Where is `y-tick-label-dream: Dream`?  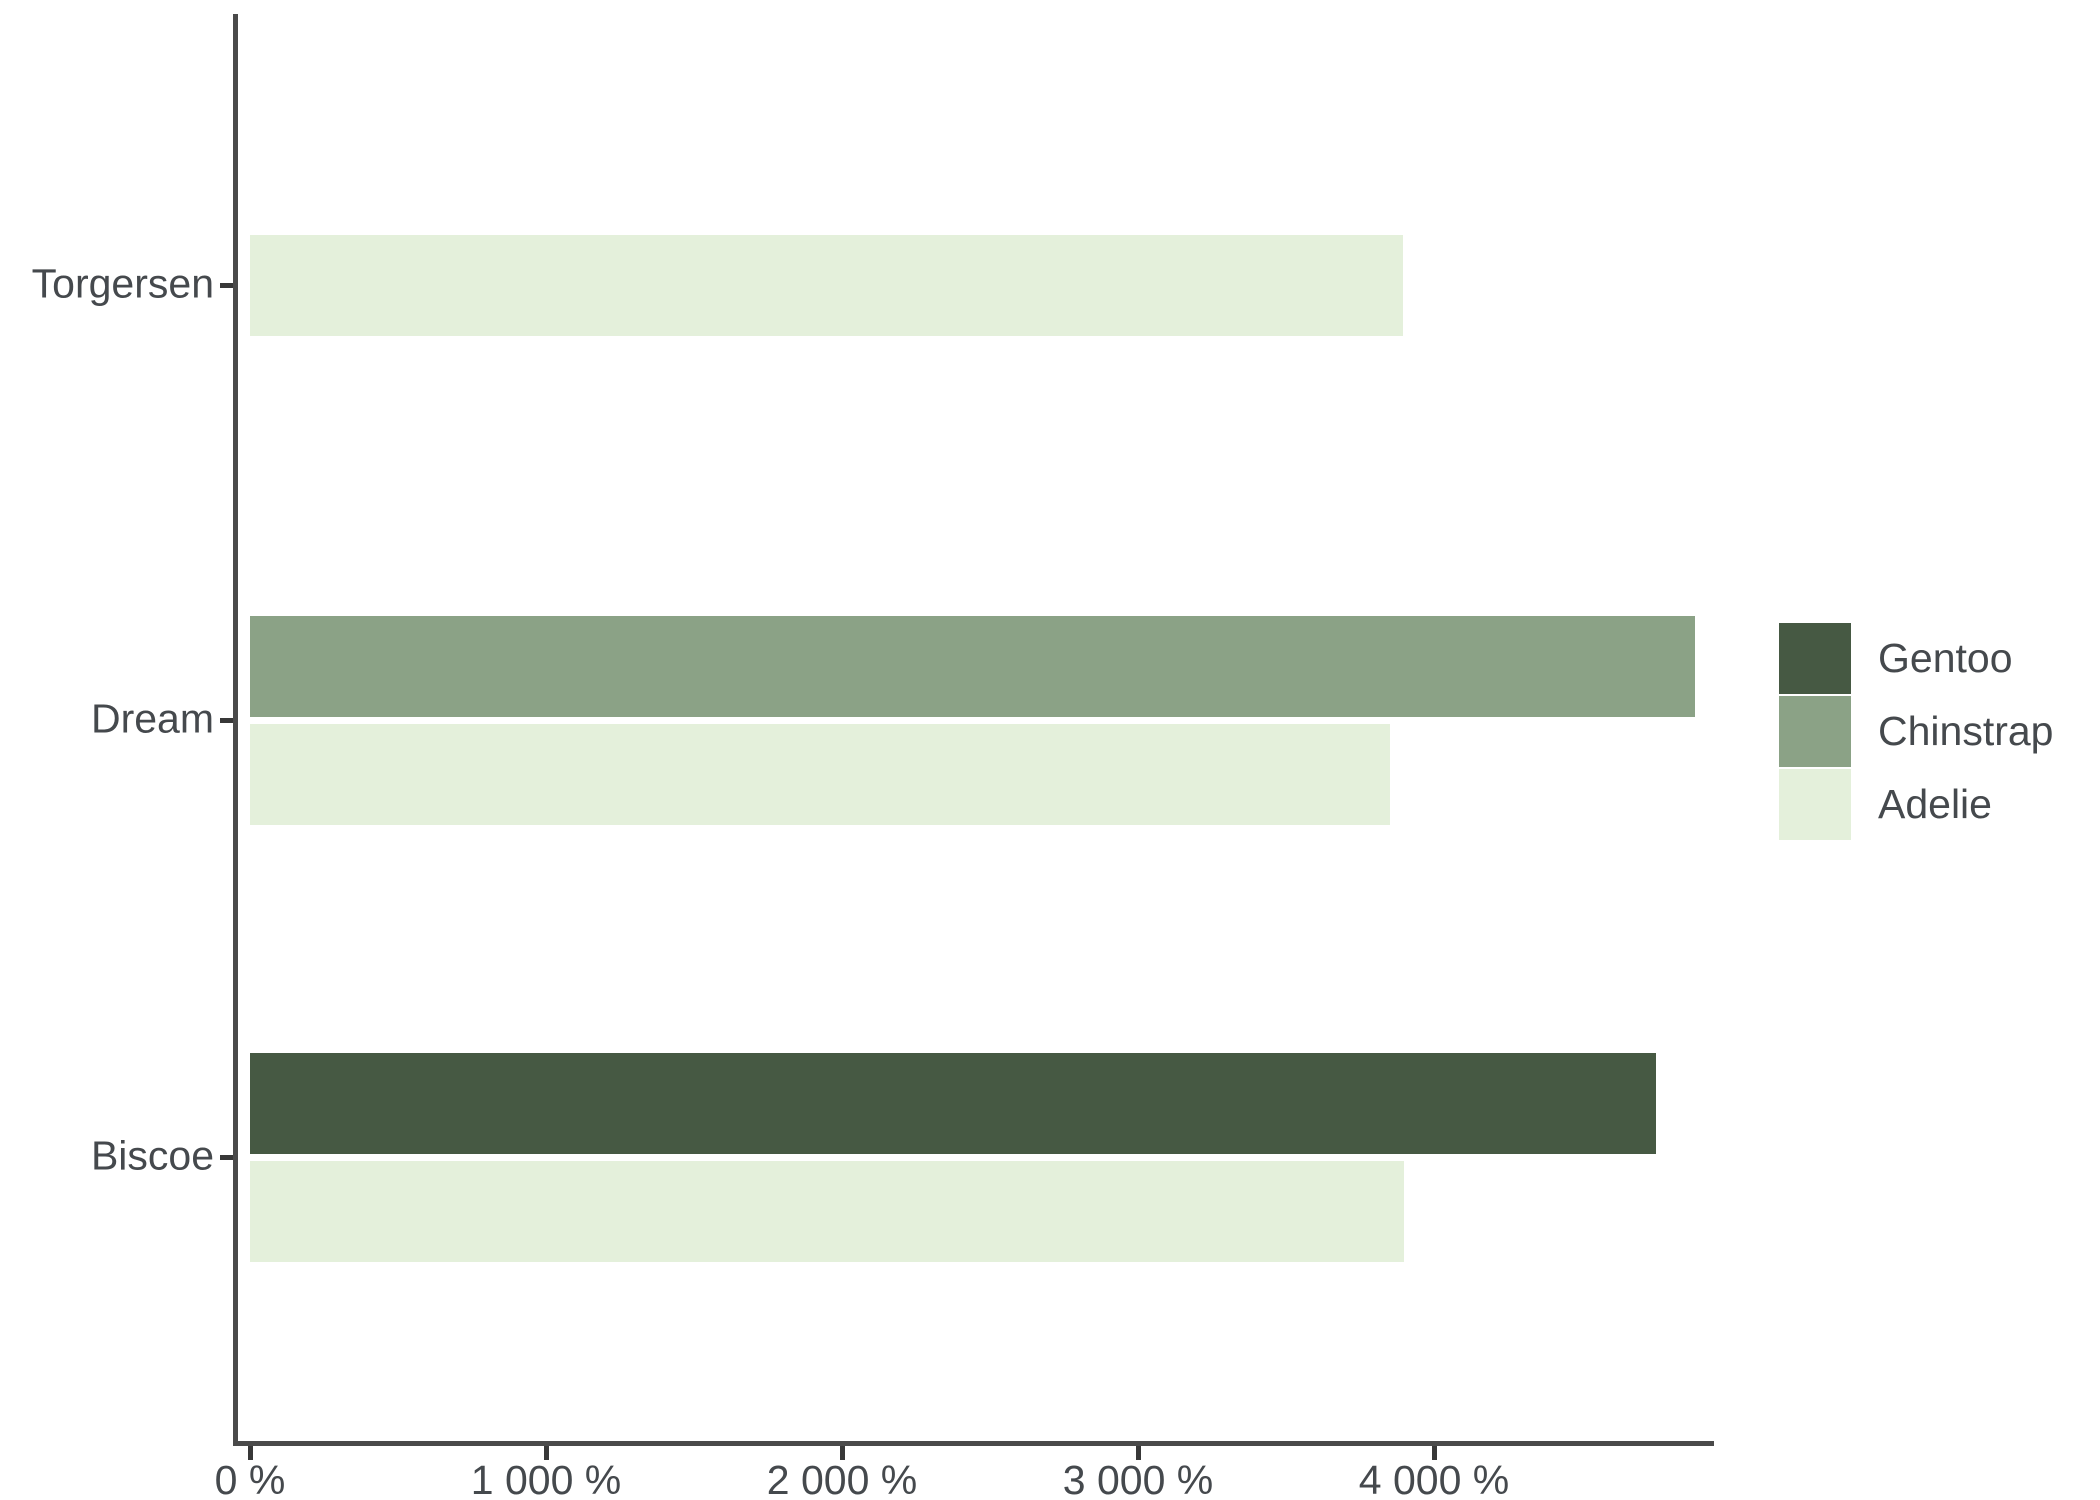
y-tick-label-dream: Dream is located at coordinates (152, 718).